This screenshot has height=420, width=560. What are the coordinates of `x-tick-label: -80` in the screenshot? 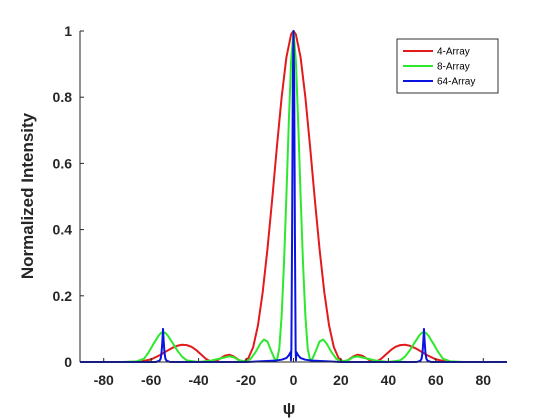 It's located at (104, 380).